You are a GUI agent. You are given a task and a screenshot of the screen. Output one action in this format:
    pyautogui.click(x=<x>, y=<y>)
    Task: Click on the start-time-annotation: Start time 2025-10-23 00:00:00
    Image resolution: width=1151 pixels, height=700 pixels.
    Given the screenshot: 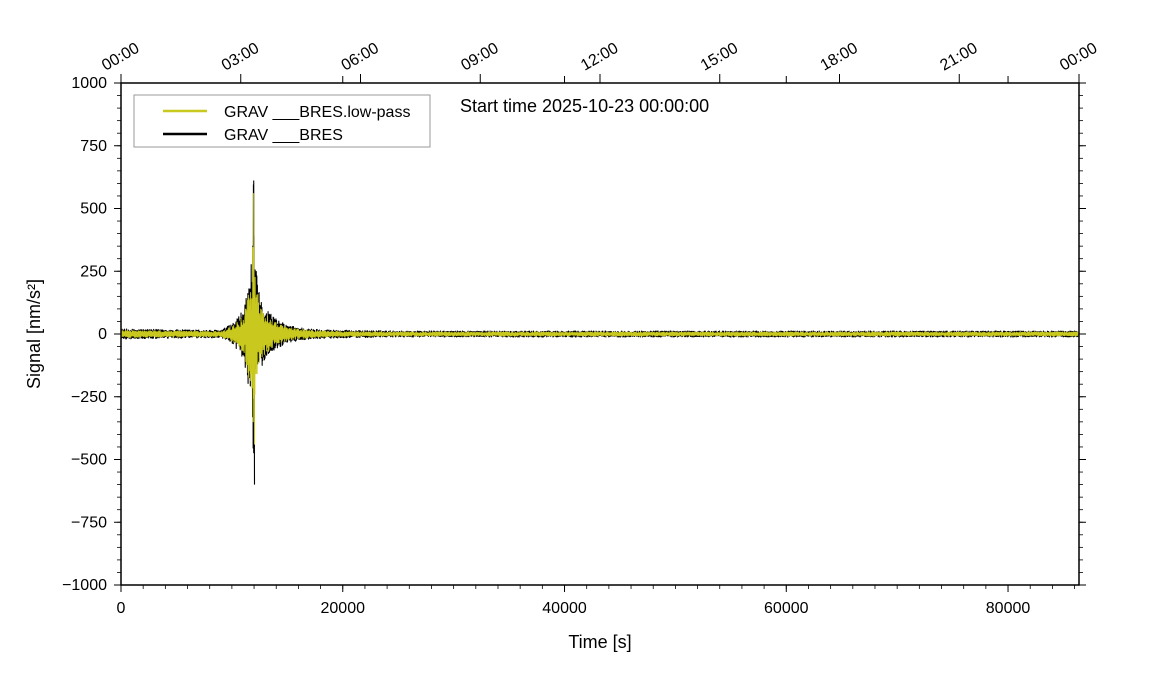 What is the action you would take?
    pyautogui.click(x=584, y=106)
    